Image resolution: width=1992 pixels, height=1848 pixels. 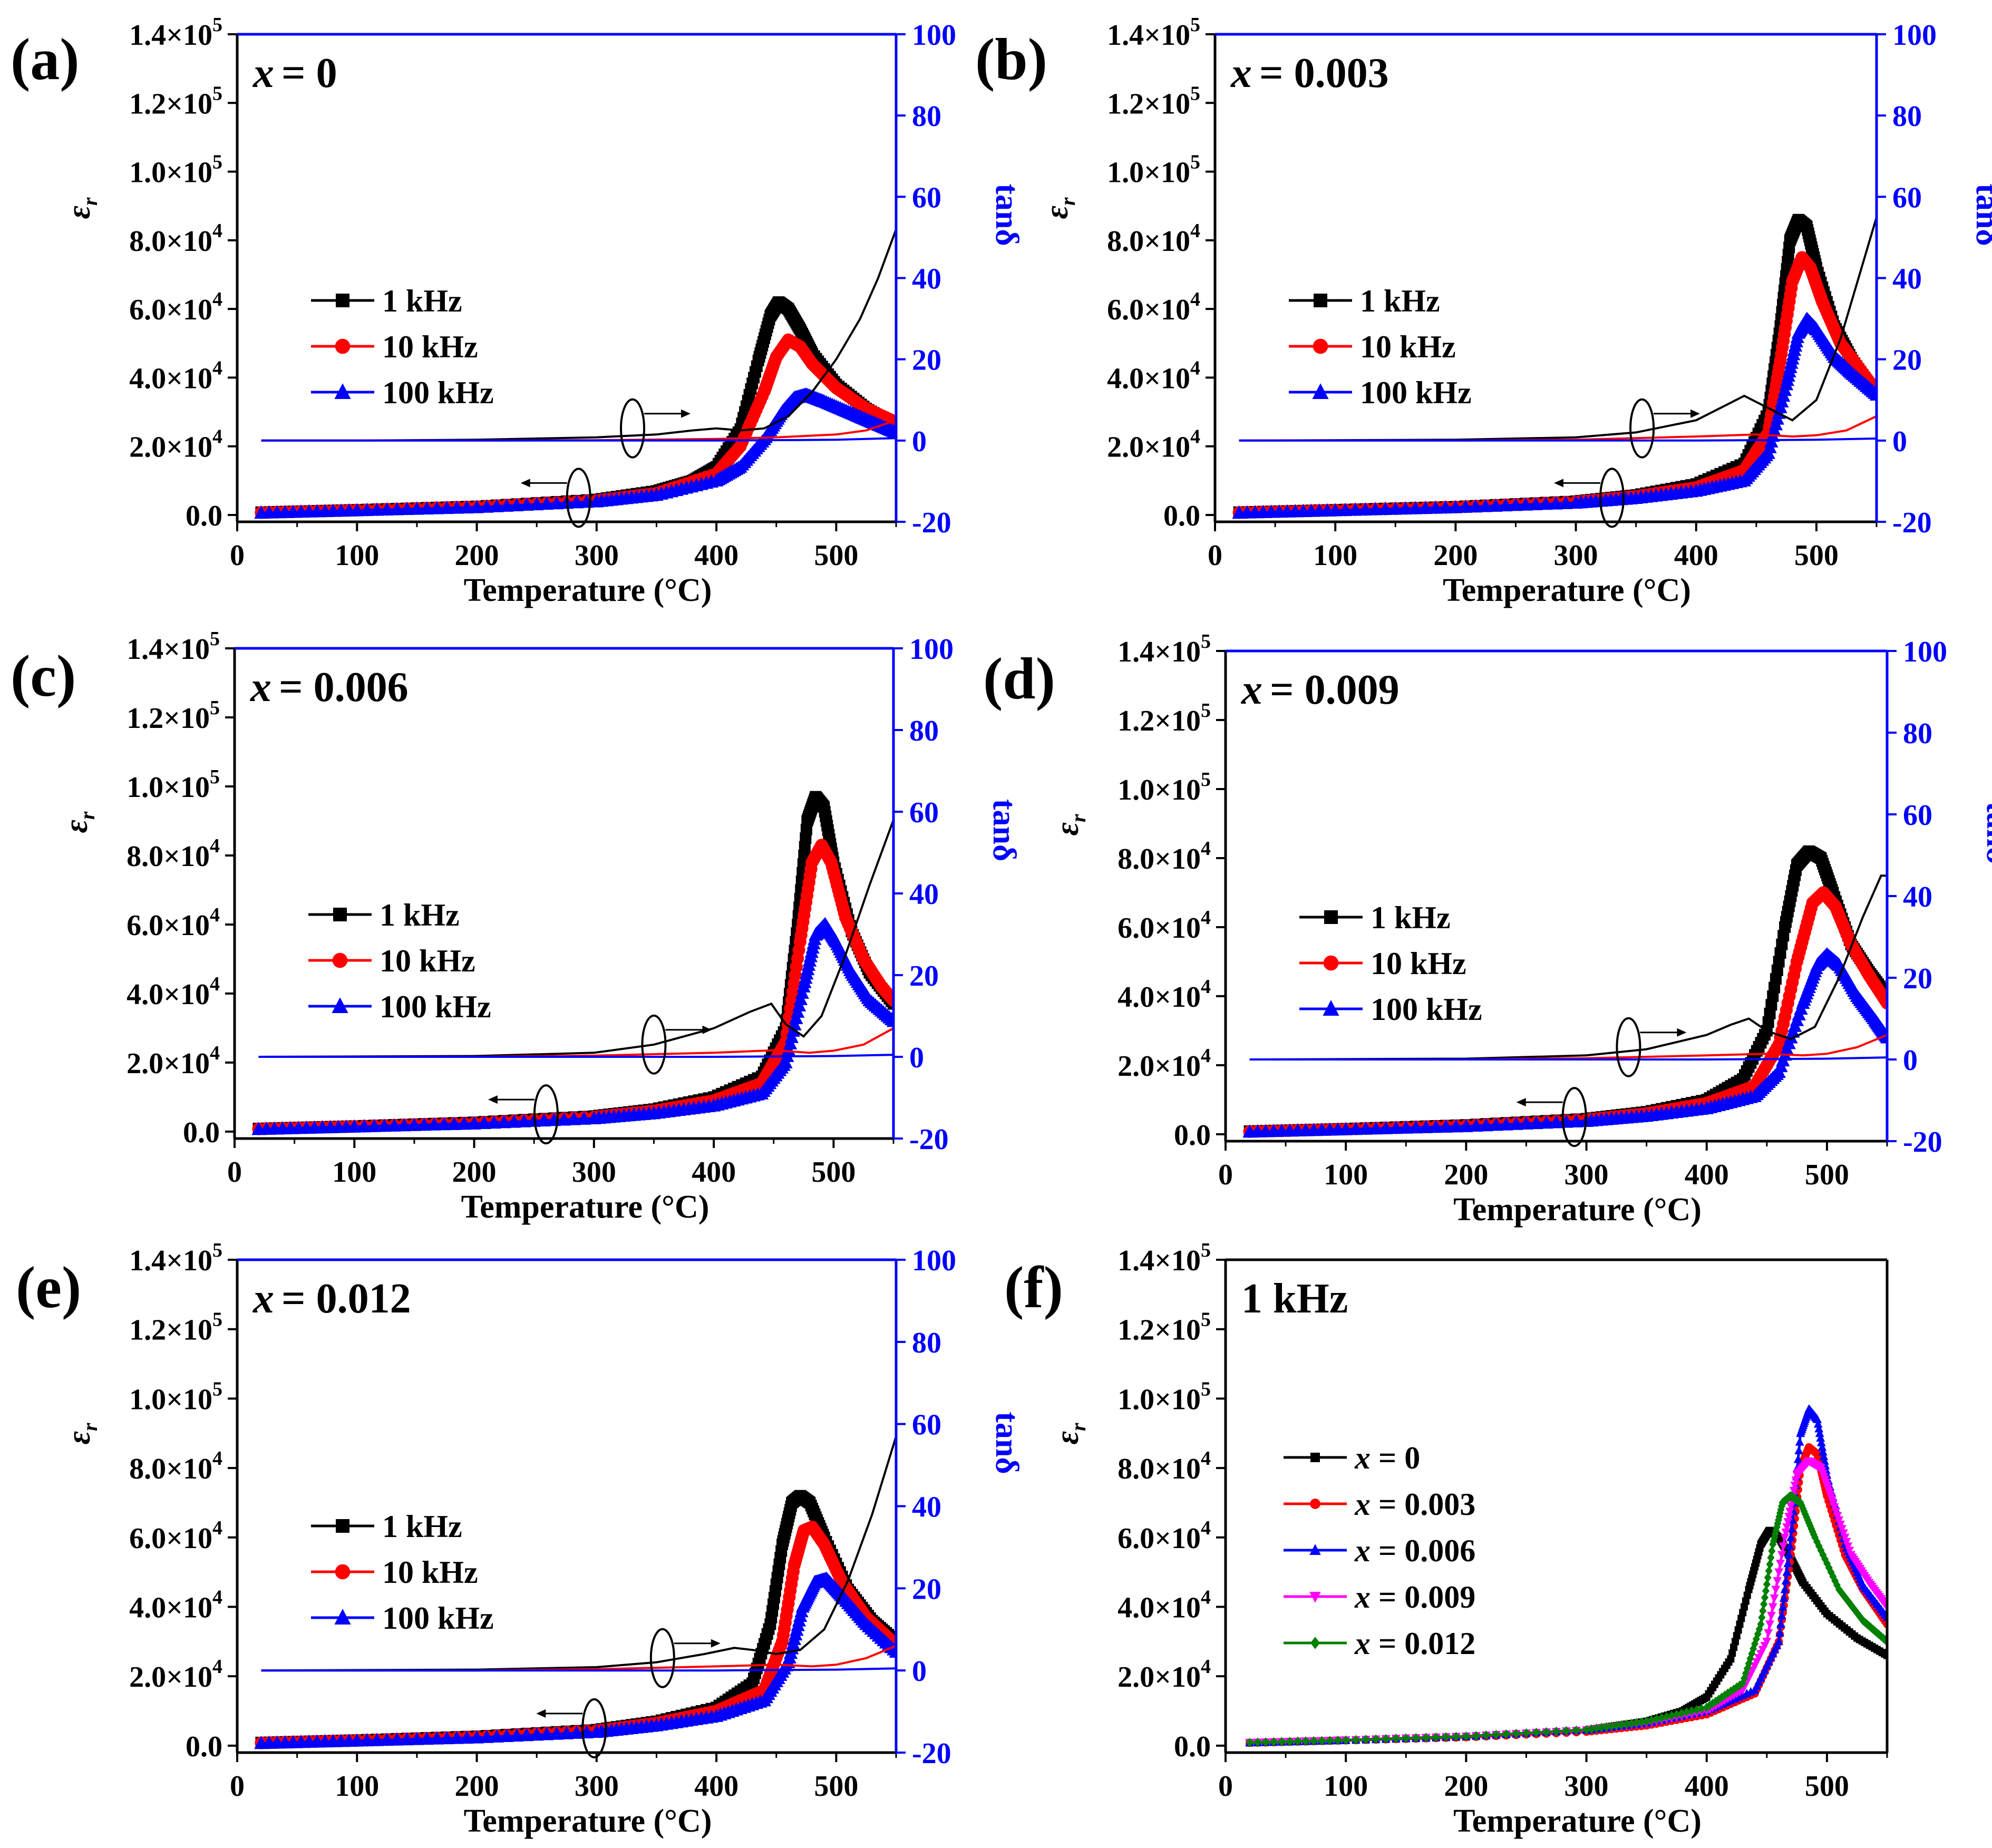 I want to click on data-point-x-0.009-95, so click(x=1783, y=1546).